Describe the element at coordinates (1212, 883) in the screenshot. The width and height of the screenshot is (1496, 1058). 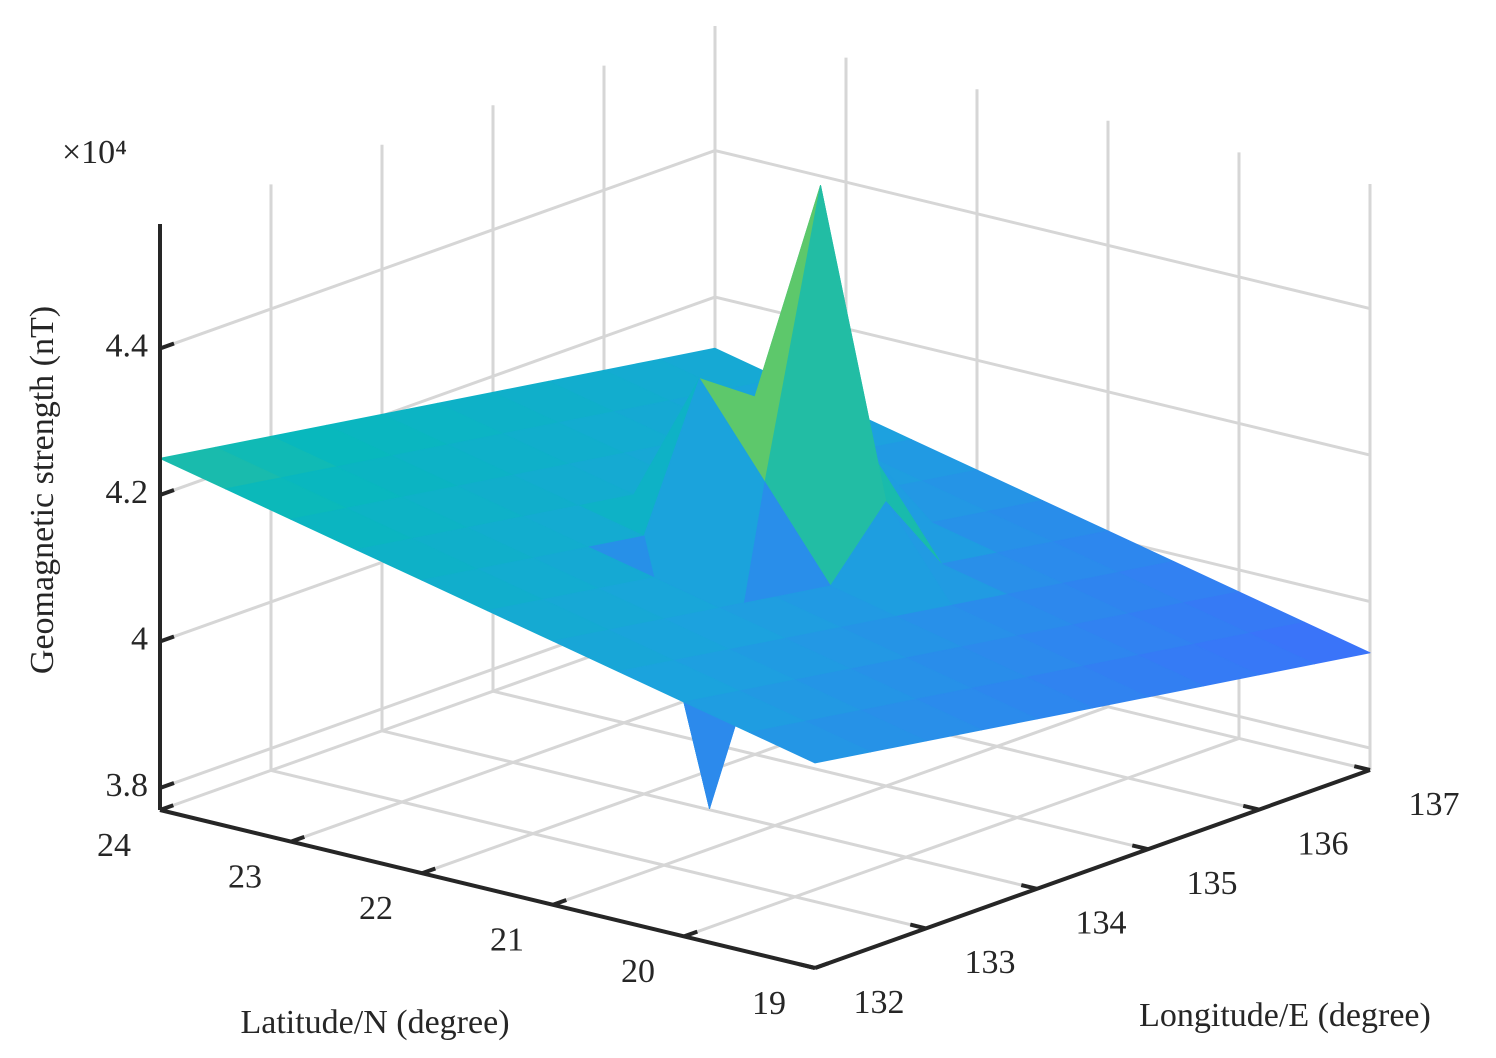
I see `x-tick-label: 135` at that location.